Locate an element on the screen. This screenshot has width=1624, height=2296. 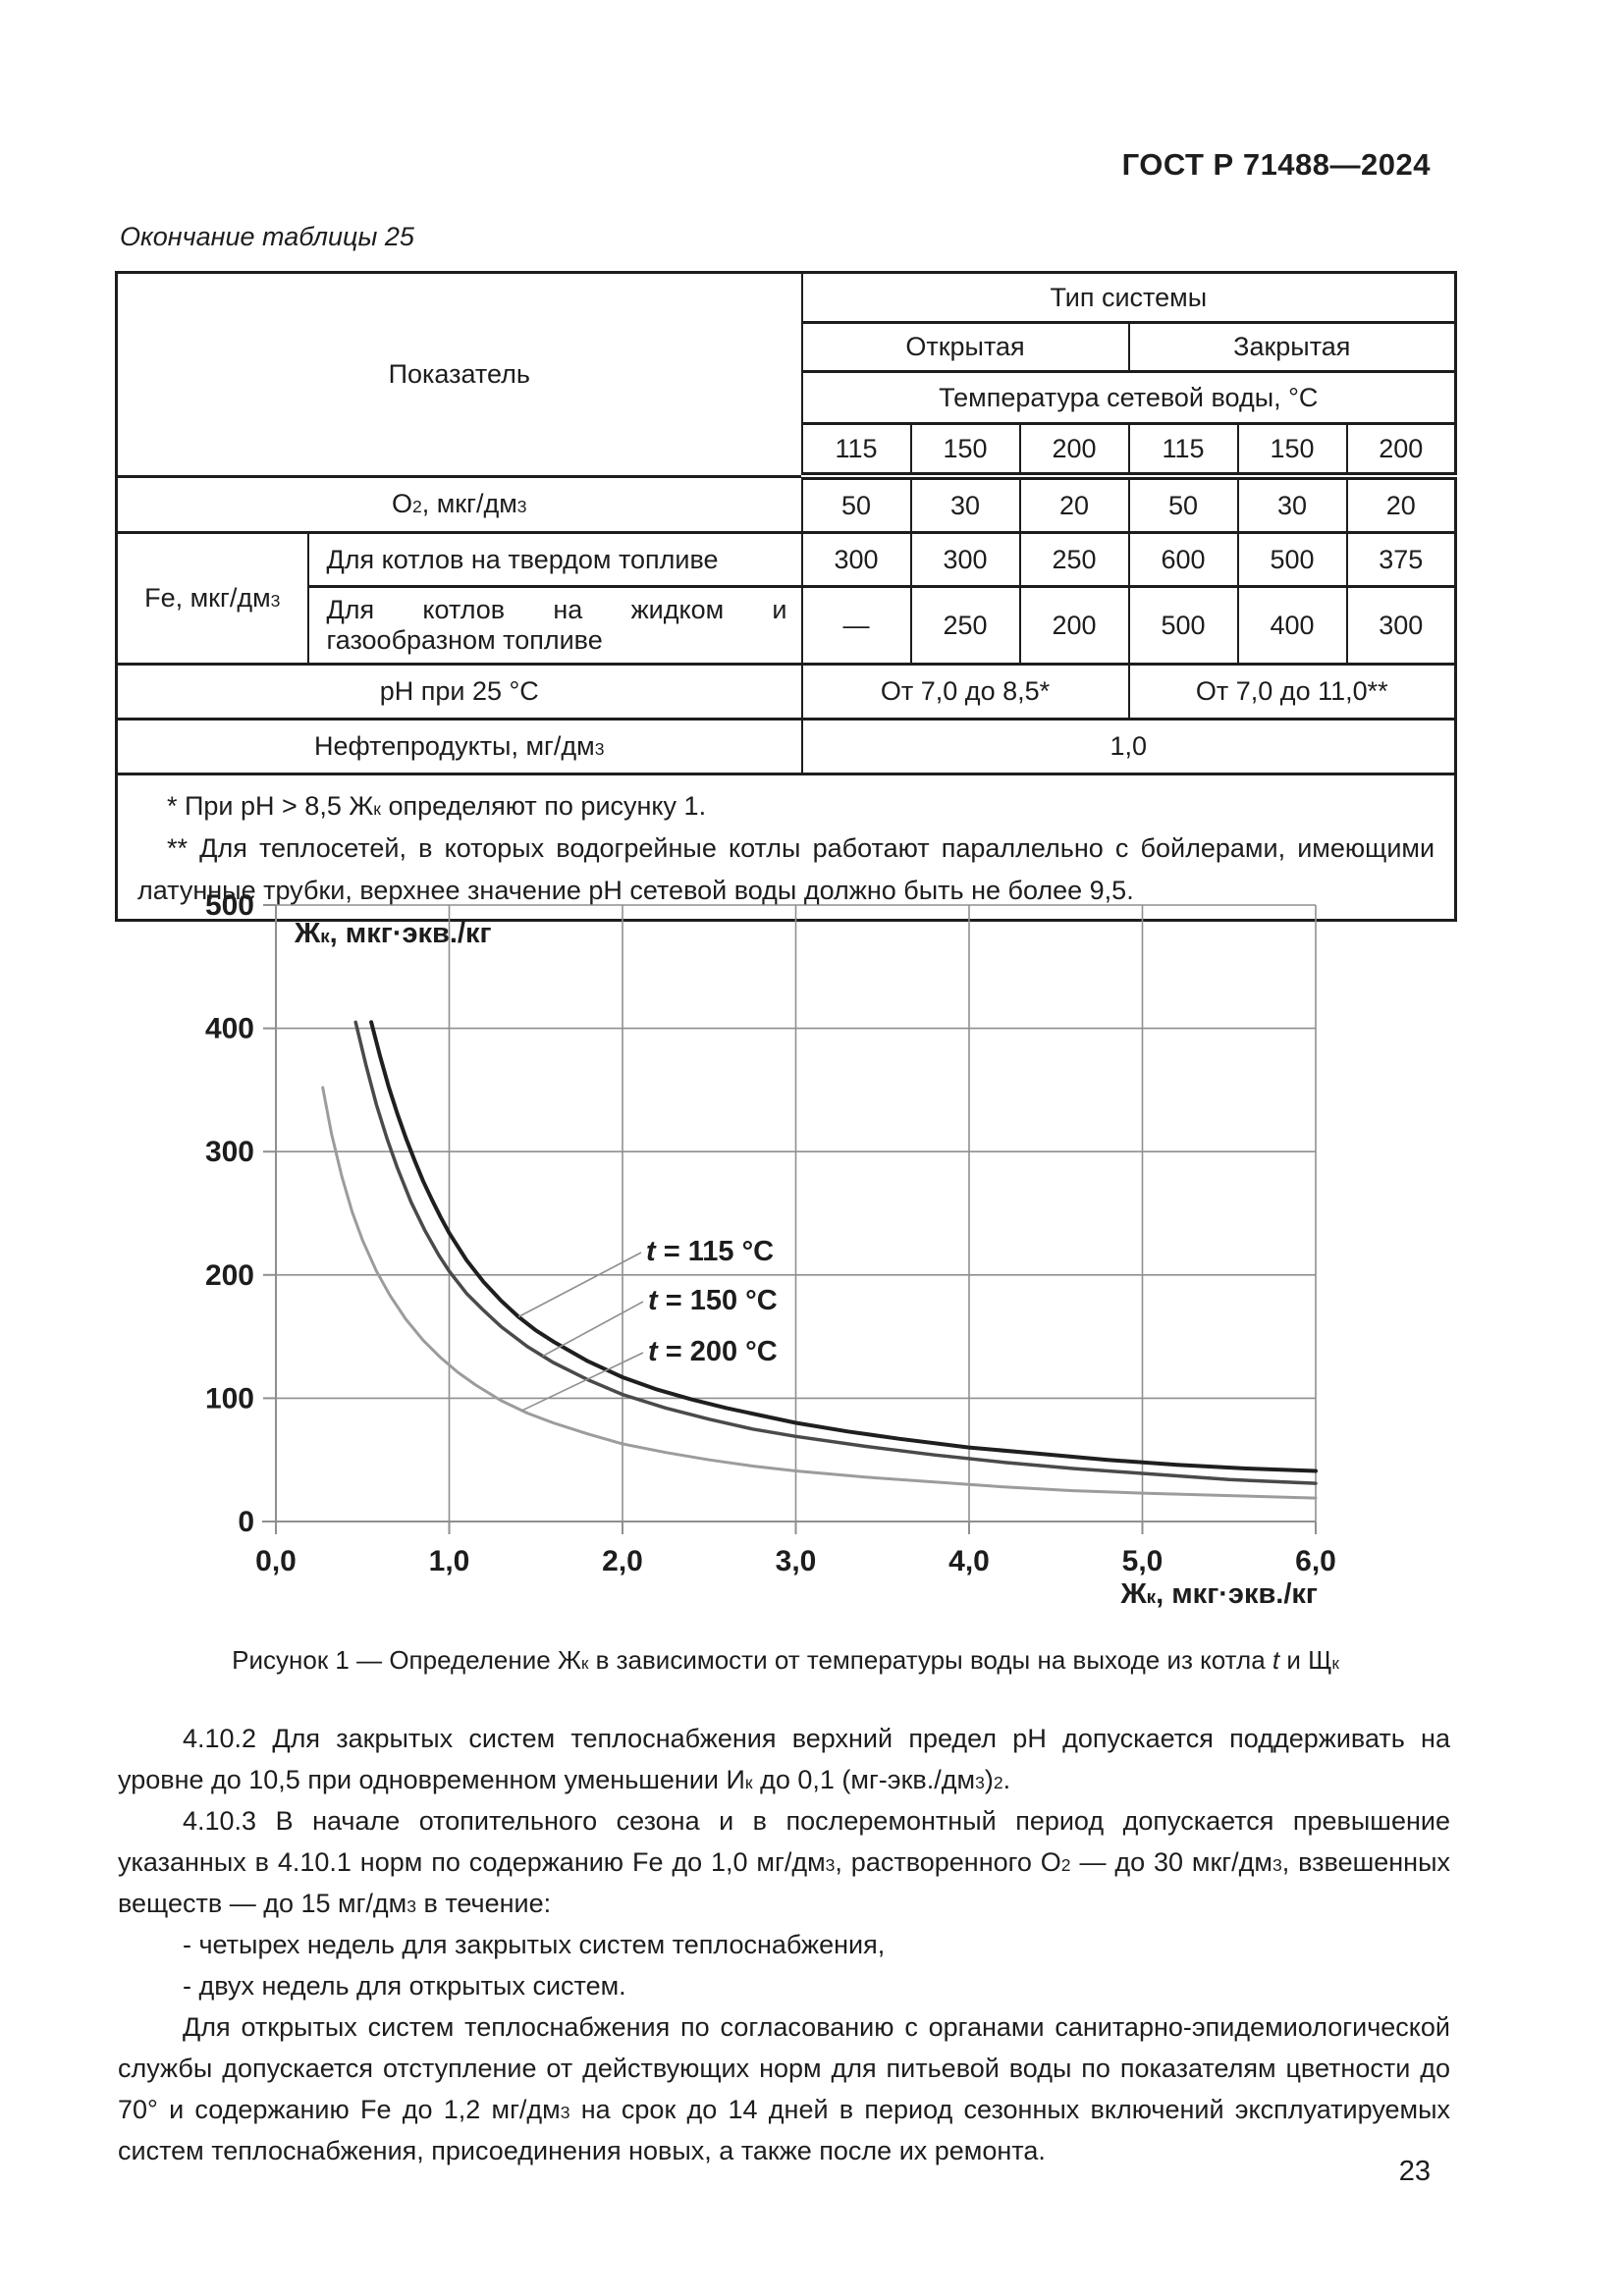
table-cell: 375 is located at coordinates (1401, 559).